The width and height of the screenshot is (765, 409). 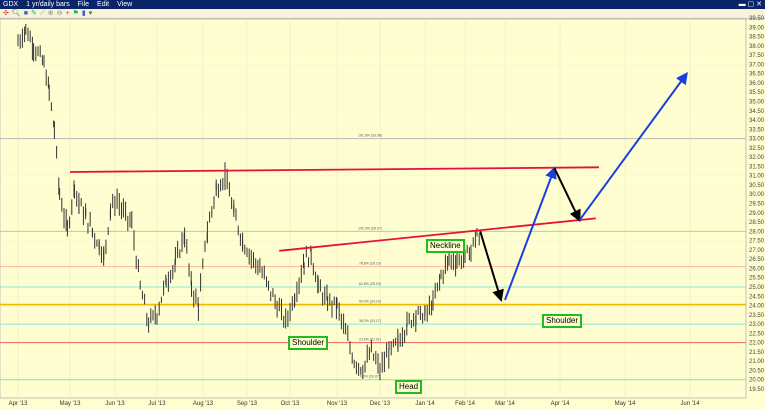 I want to click on neckline-horizontal, so click(x=334, y=169).